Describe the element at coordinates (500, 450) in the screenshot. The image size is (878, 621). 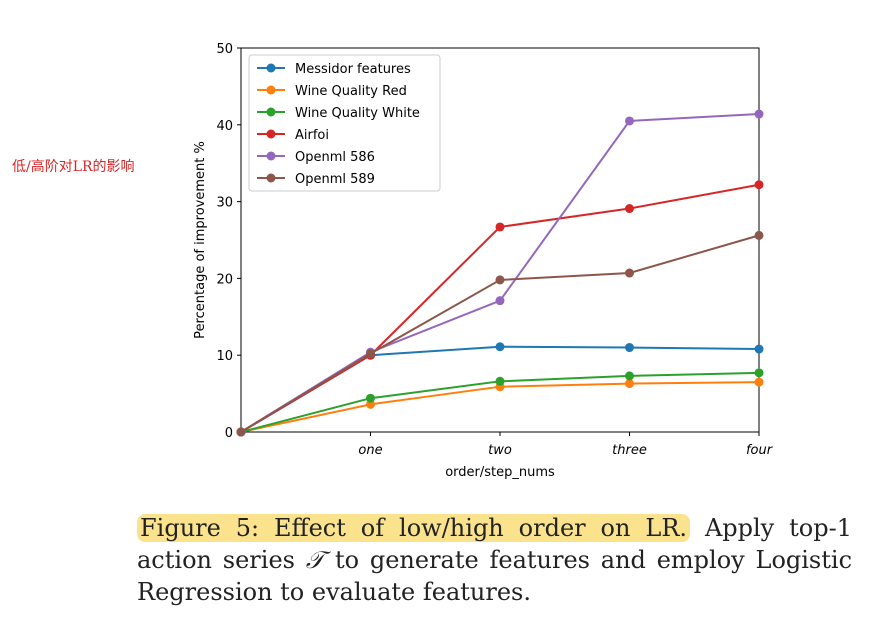
I see `x-tick-label: two` at that location.